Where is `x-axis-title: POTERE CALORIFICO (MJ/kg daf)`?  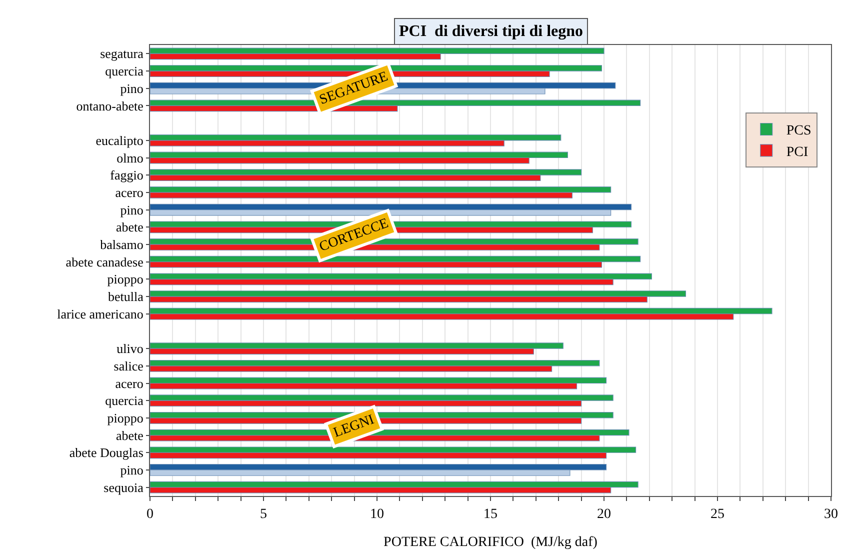
x-axis-title: POTERE CALORIFICO (MJ/kg daf) is located at coordinates (491, 542).